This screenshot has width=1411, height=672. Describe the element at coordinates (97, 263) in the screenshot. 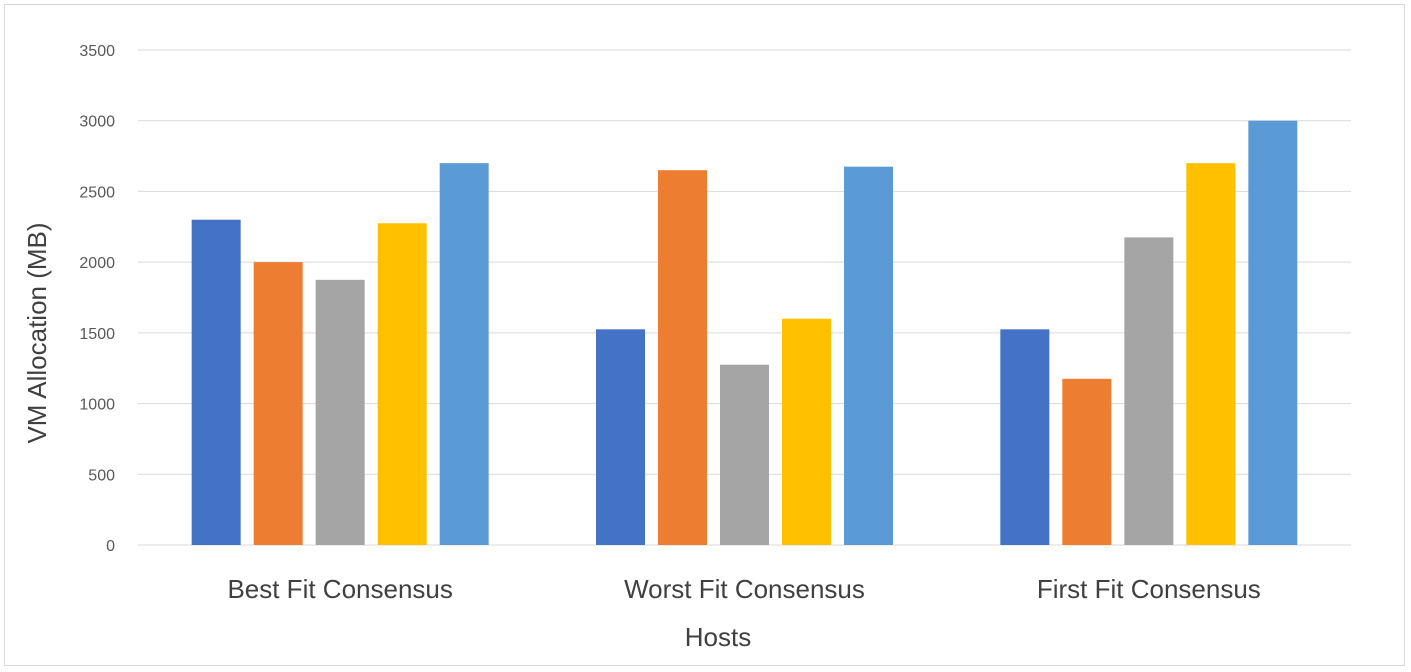

I see `y-tick-label: 2000` at that location.